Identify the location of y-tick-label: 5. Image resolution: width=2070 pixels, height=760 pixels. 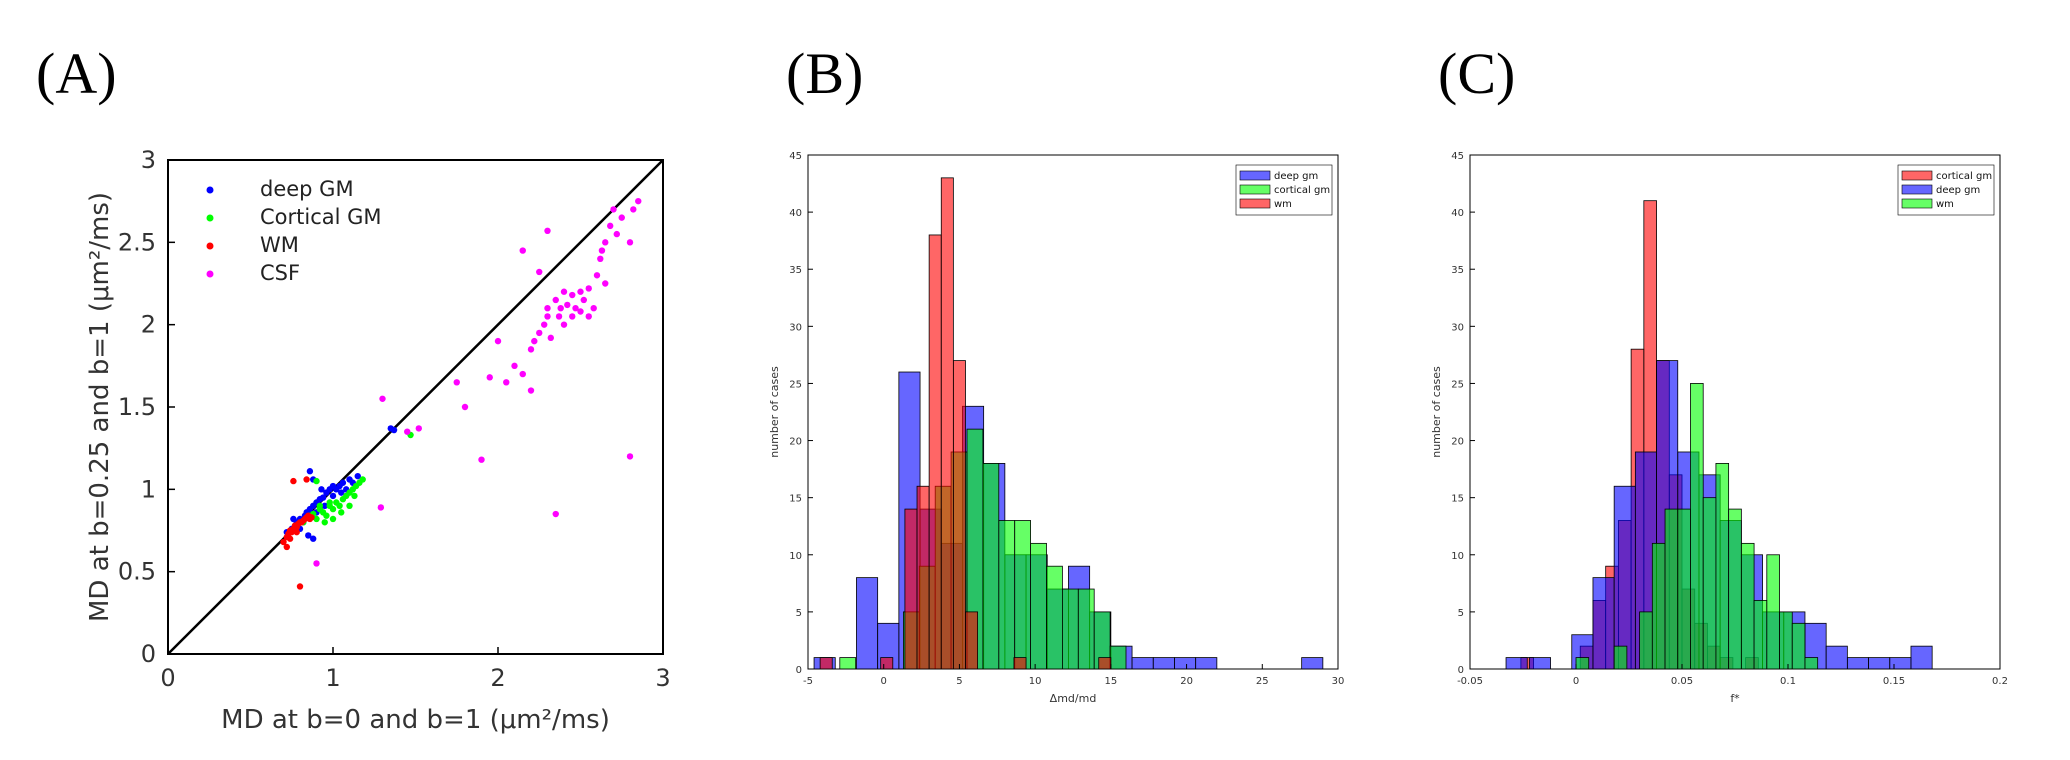
(799, 613).